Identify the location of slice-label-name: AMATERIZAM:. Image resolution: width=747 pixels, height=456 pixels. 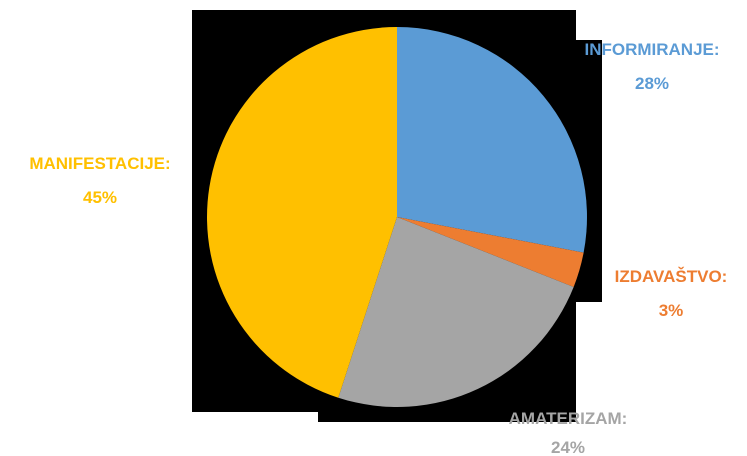
(568, 418).